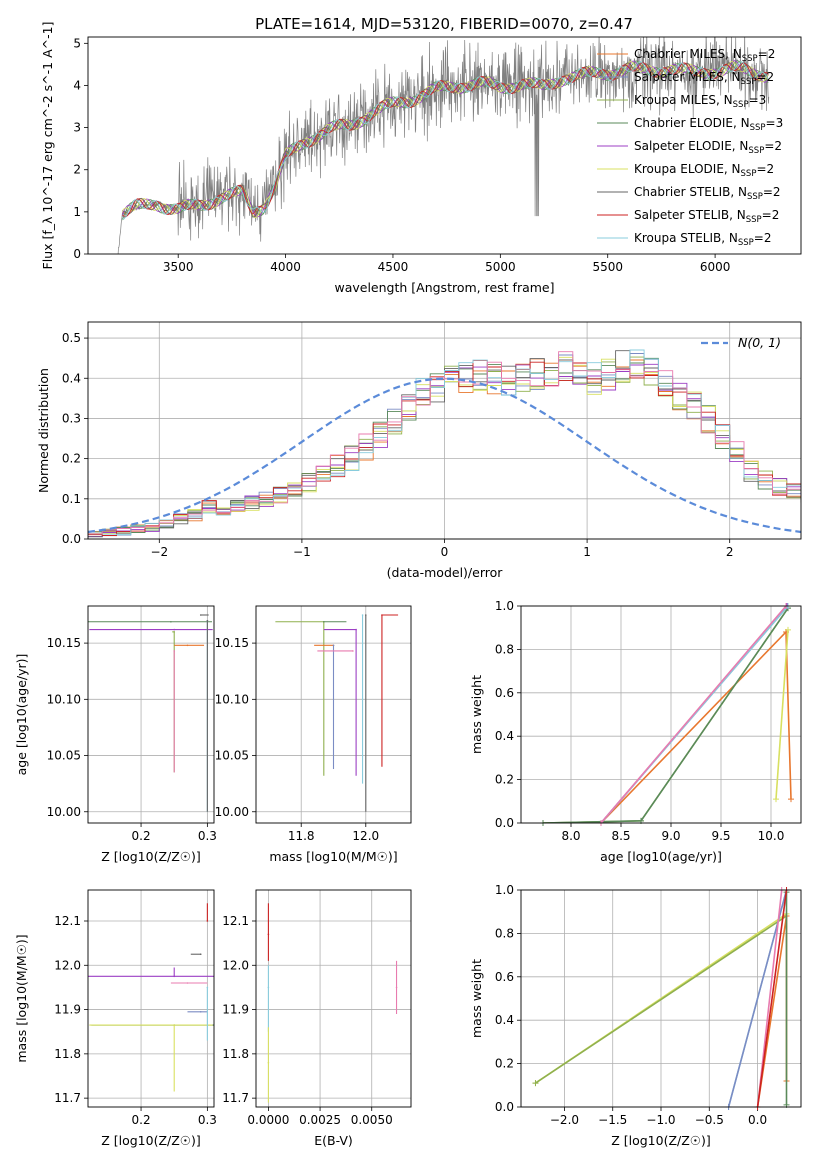  I want to click on legend-label: Chabrier MILES, NSSP=2, so click(704, 55).